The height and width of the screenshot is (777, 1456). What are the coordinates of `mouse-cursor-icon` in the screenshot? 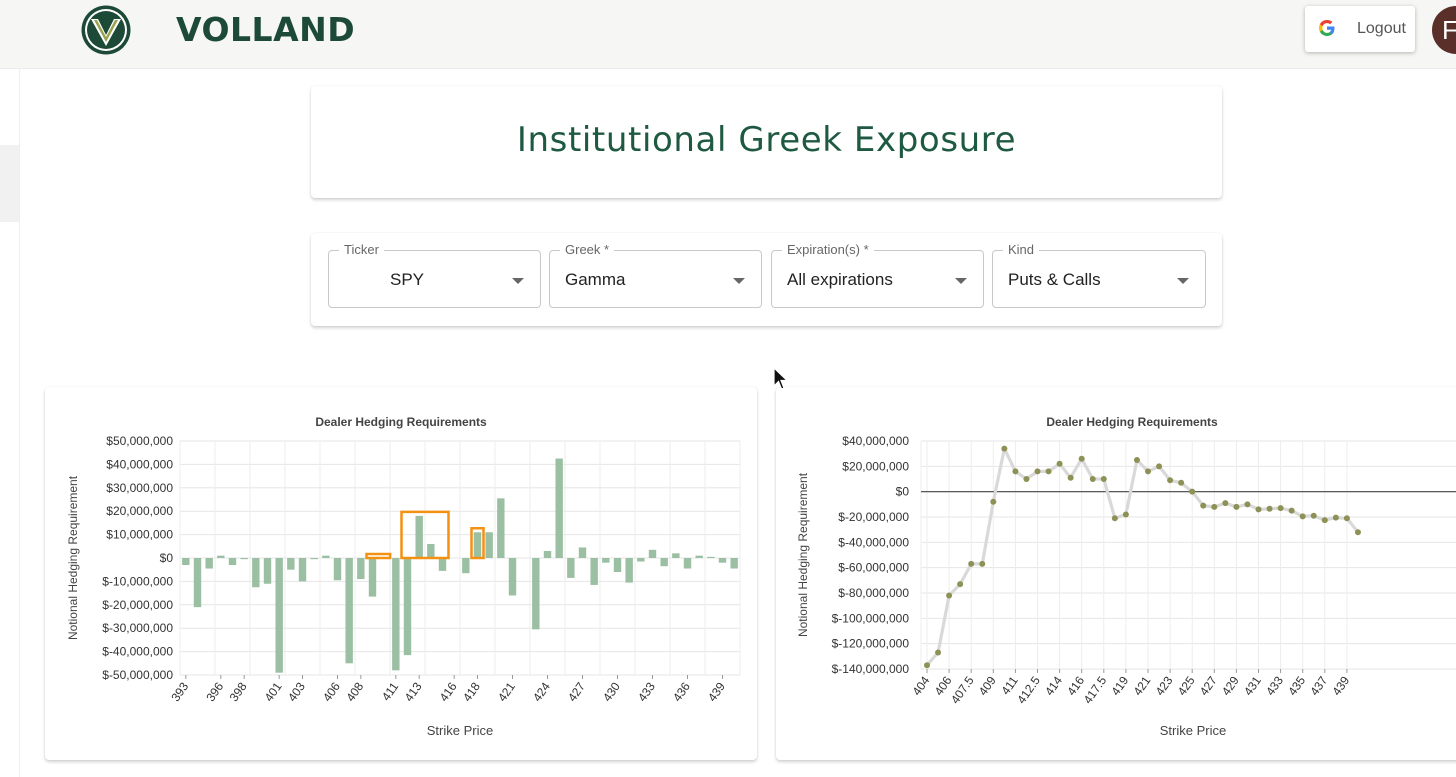 It's located at (781, 378).